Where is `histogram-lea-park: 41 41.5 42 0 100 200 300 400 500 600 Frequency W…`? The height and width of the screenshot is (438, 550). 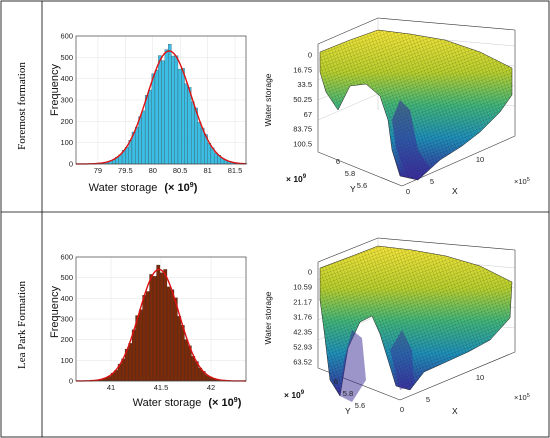 histogram-lea-park: 41 41.5 42 0 100 200 300 400 500 600 Frequency W… is located at coordinates (148, 331).